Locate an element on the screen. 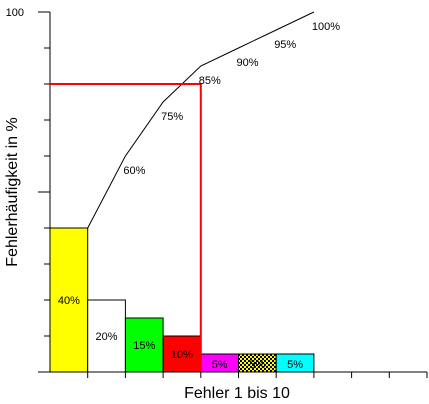  cumulative-value-label: 100% is located at coordinates (326, 27).